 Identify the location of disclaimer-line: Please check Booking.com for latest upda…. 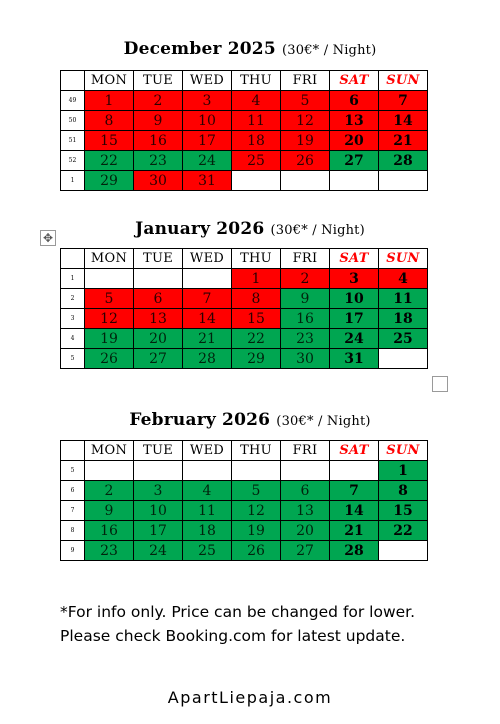
(233, 636).